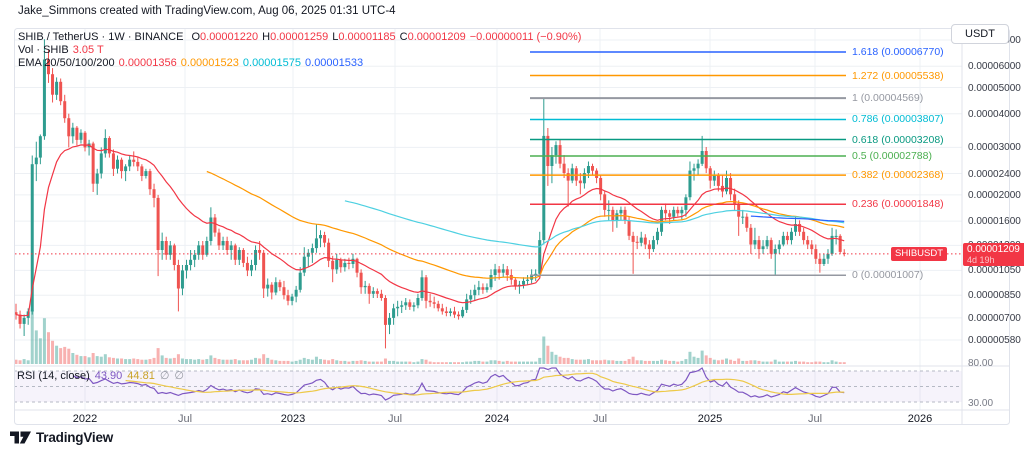  Describe the element at coordinates (20, 437) in the screenshot. I see `tradingview-logo-icon` at that location.